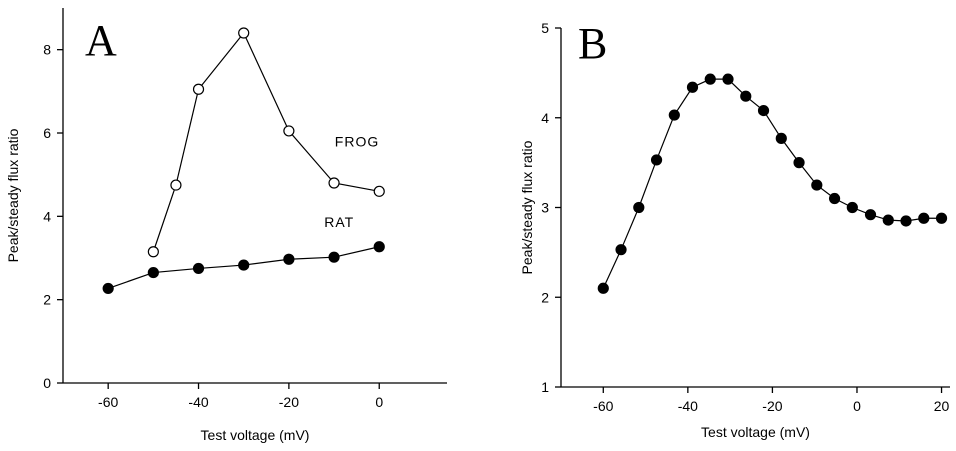  What do you see at coordinates (592, 43) in the screenshot?
I see `panel-label: B` at bounding box center [592, 43].